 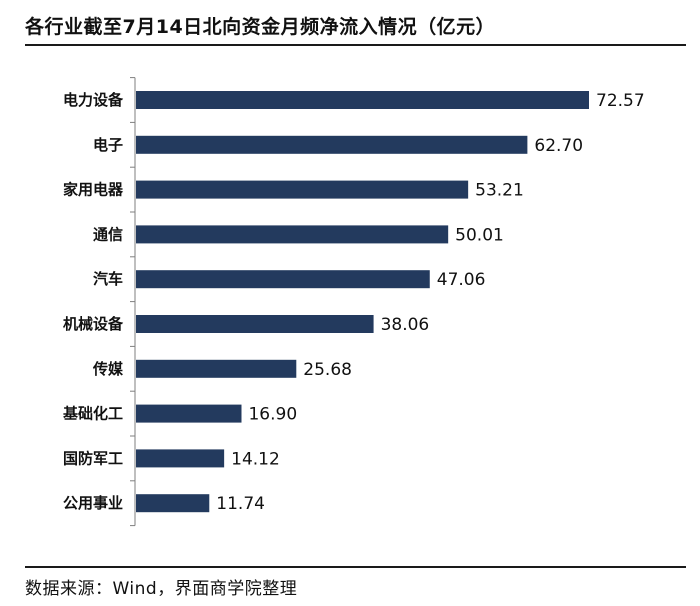 What do you see at coordinates (161, 589) in the screenshot?
I see `source-note: 数据来源：Wind，界面商学院整理` at bounding box center [161, 589].